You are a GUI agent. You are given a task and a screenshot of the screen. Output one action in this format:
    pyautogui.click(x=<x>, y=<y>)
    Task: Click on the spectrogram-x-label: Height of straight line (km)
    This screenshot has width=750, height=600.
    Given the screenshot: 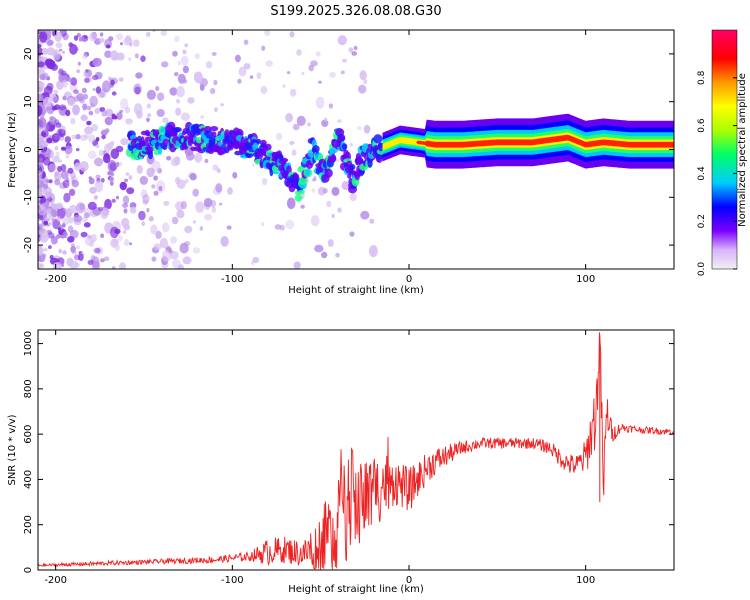 What is the action you would take?
    pyautogui.click(x=356, y=290)
    